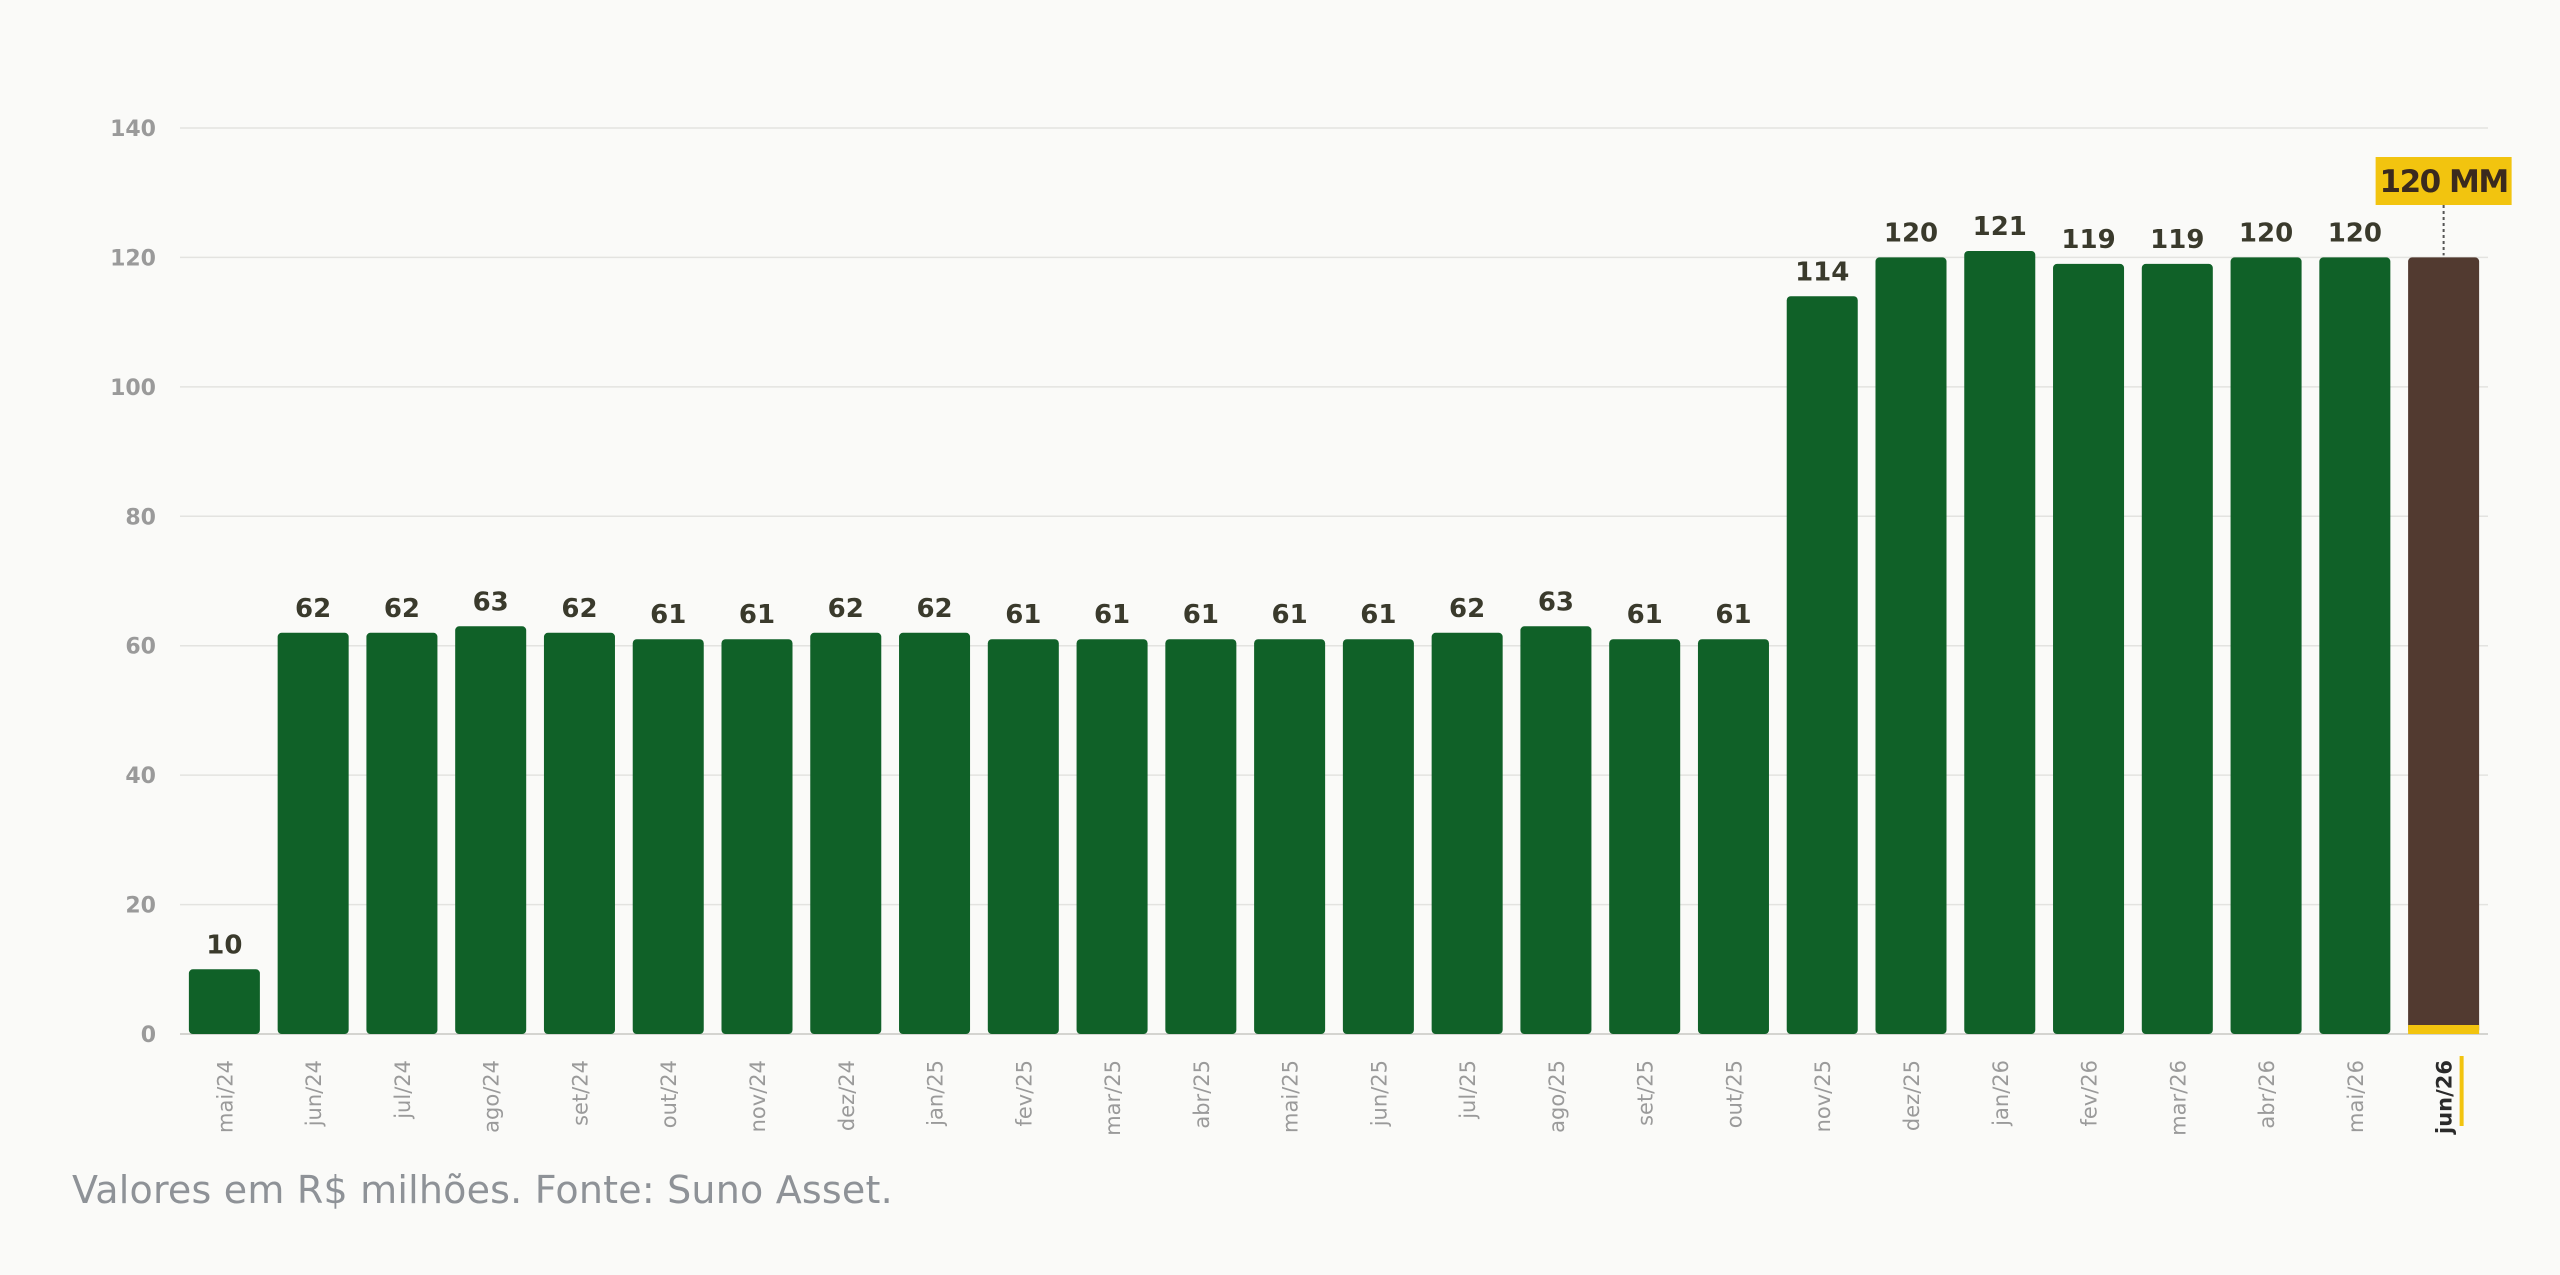  Describe the element at coordinates (133, 388) in the screenshot. I see `y-tick-label: 100` at that location.